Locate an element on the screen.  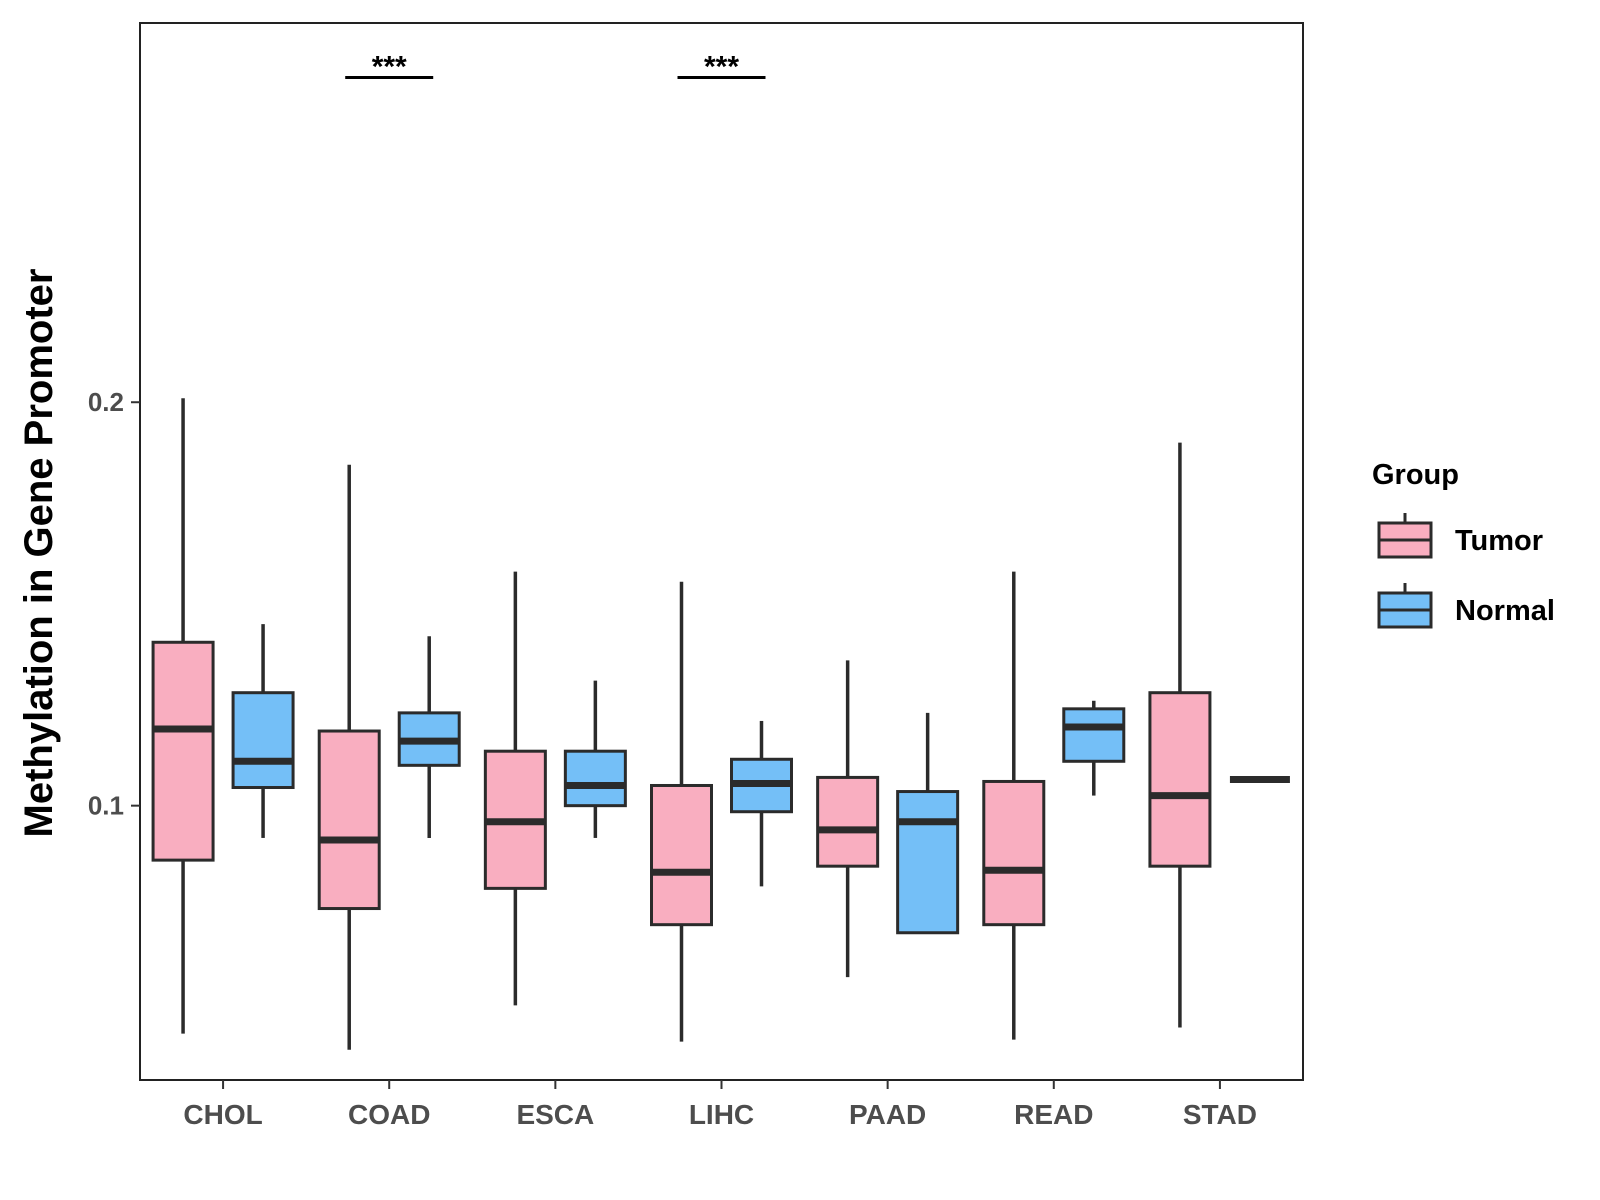
x-tick-label: CHOL is located at coordinates (222, 1114).